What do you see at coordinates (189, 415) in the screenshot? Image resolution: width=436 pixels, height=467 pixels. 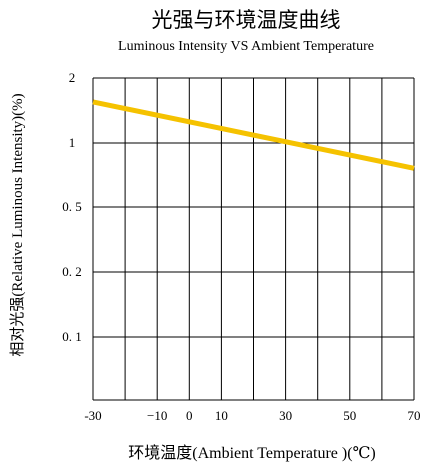 I see `x-tick-label: 0` at bounding box center [189, 415].